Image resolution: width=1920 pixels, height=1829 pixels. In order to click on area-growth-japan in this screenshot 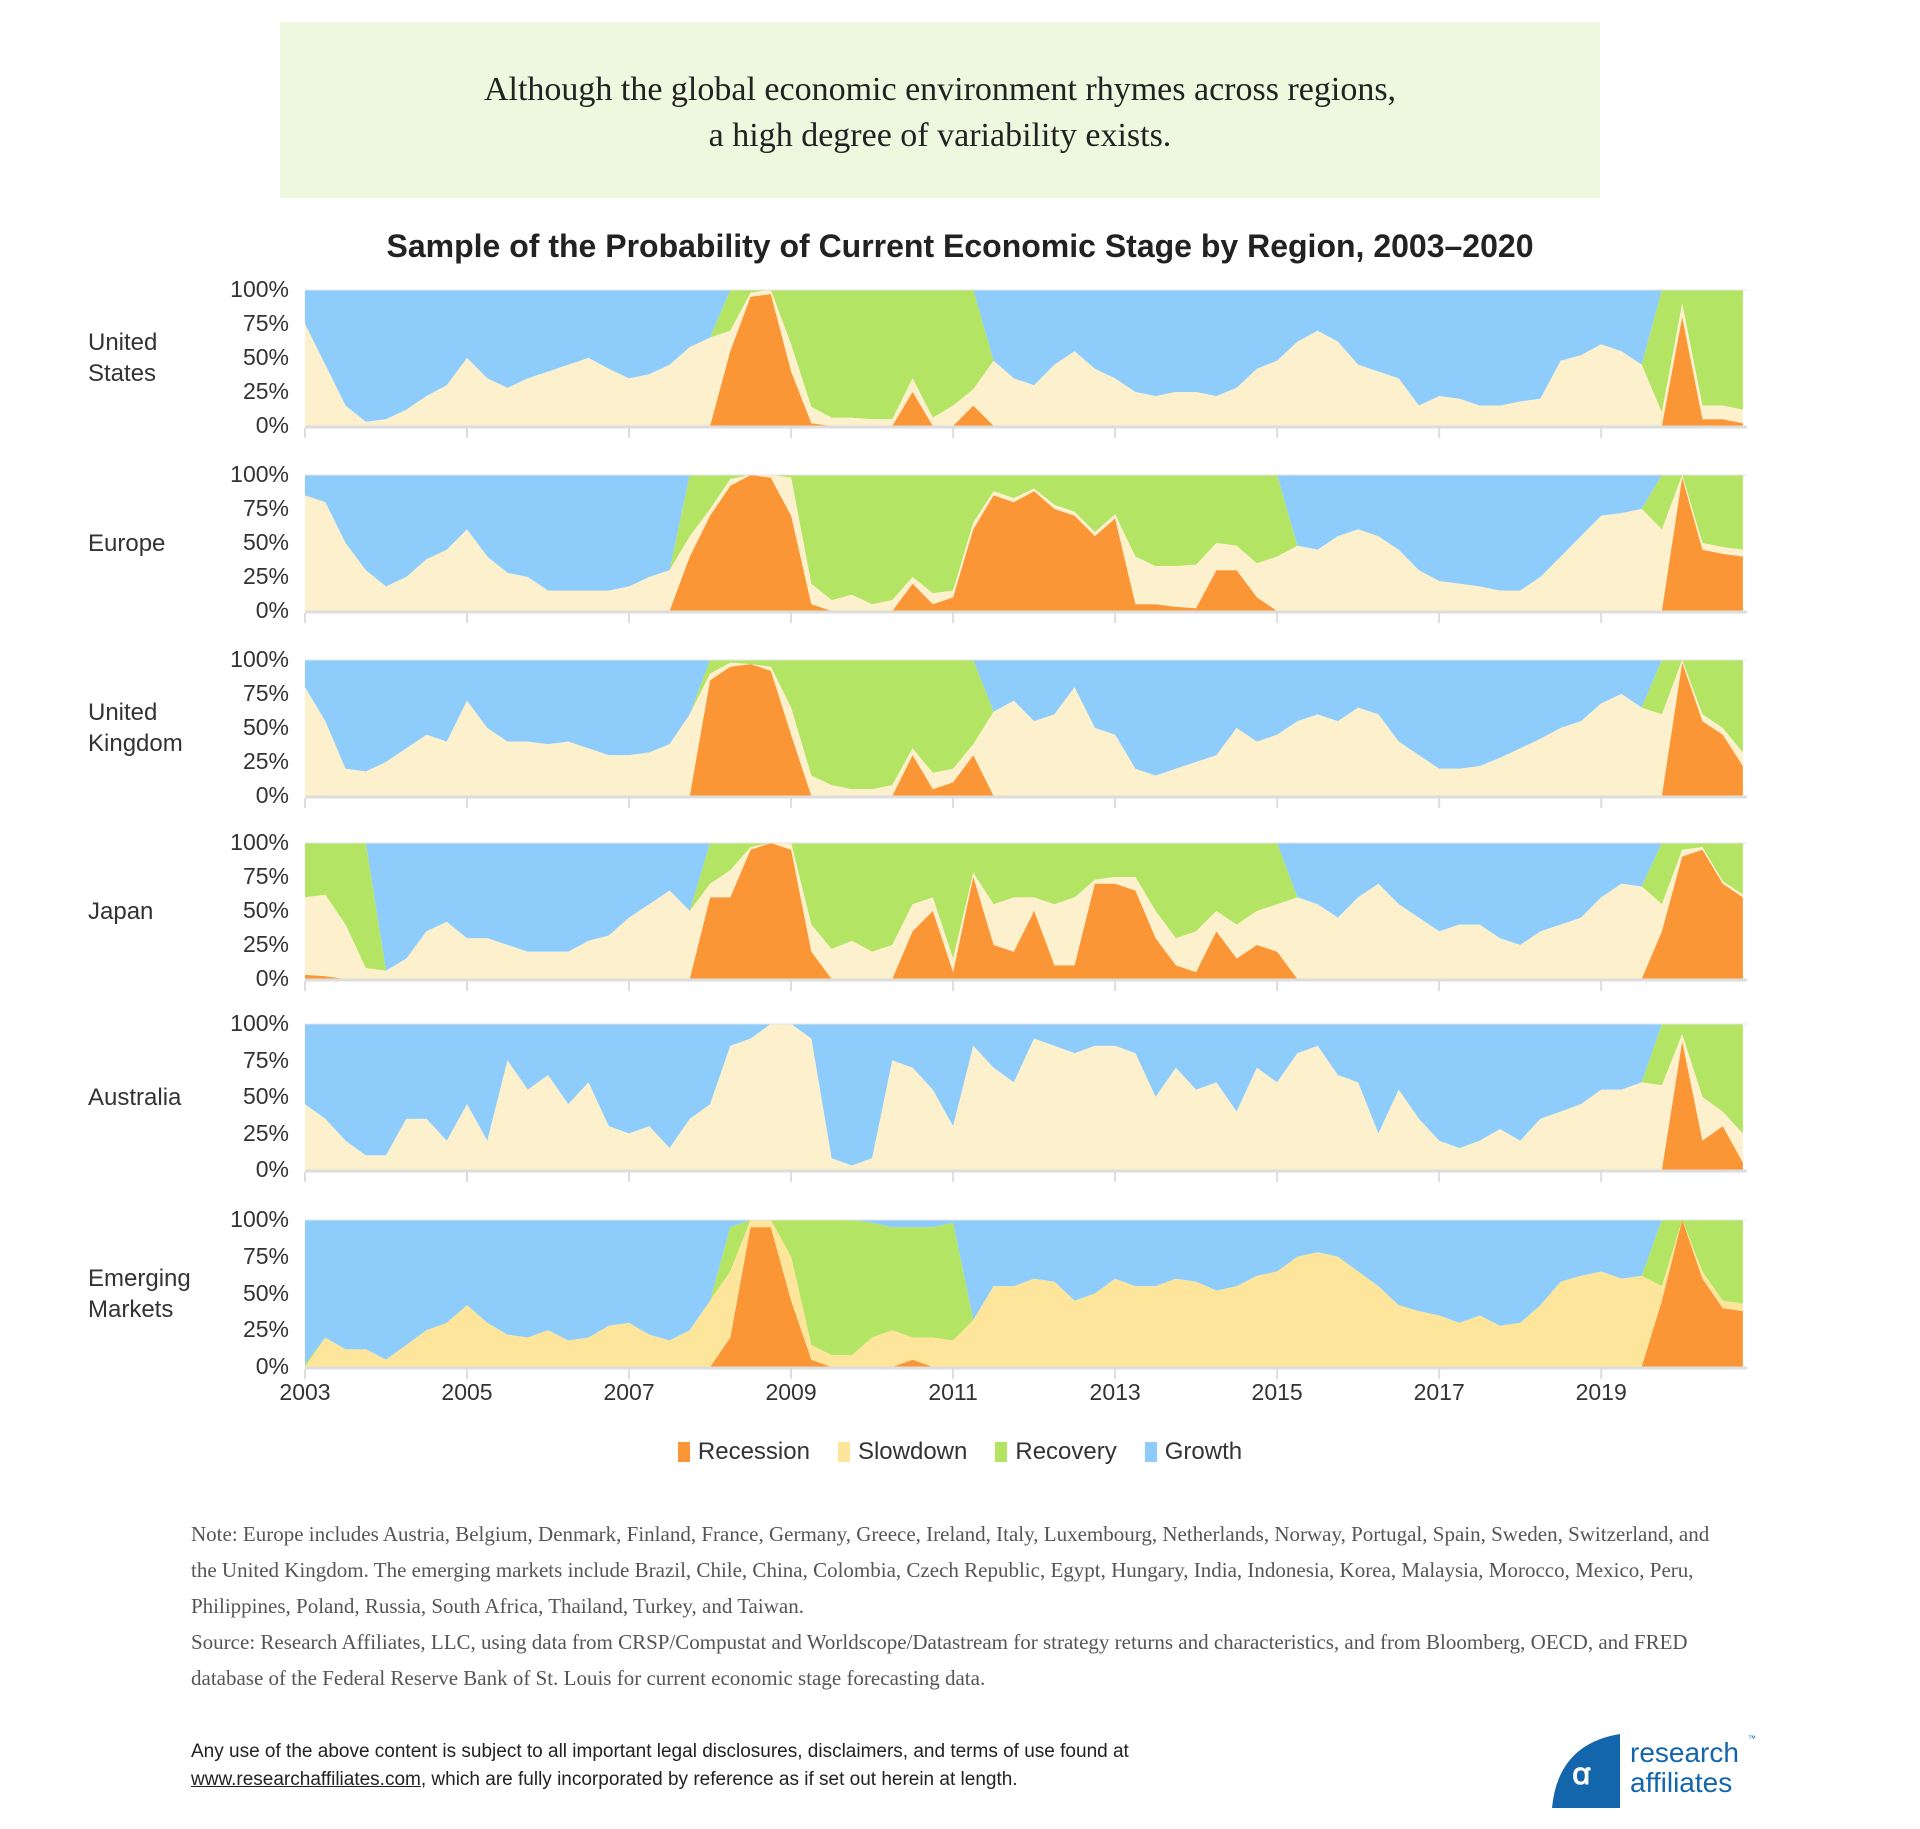, I will do `click(1024, 907)`.